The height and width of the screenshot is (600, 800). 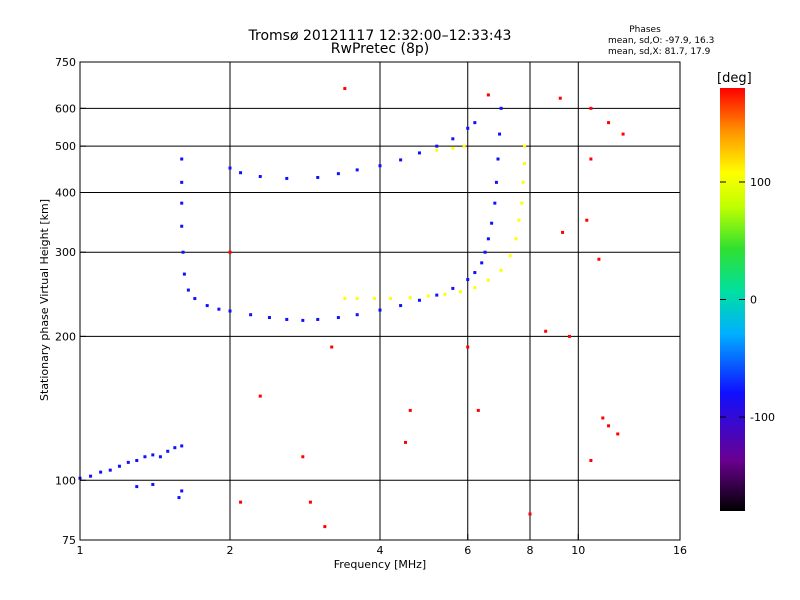 What do you see at coordinates (380, 49) in the screenshot?
I see `chart-subtitle: RwPretec (8p)` at bounding box center [380, 49].